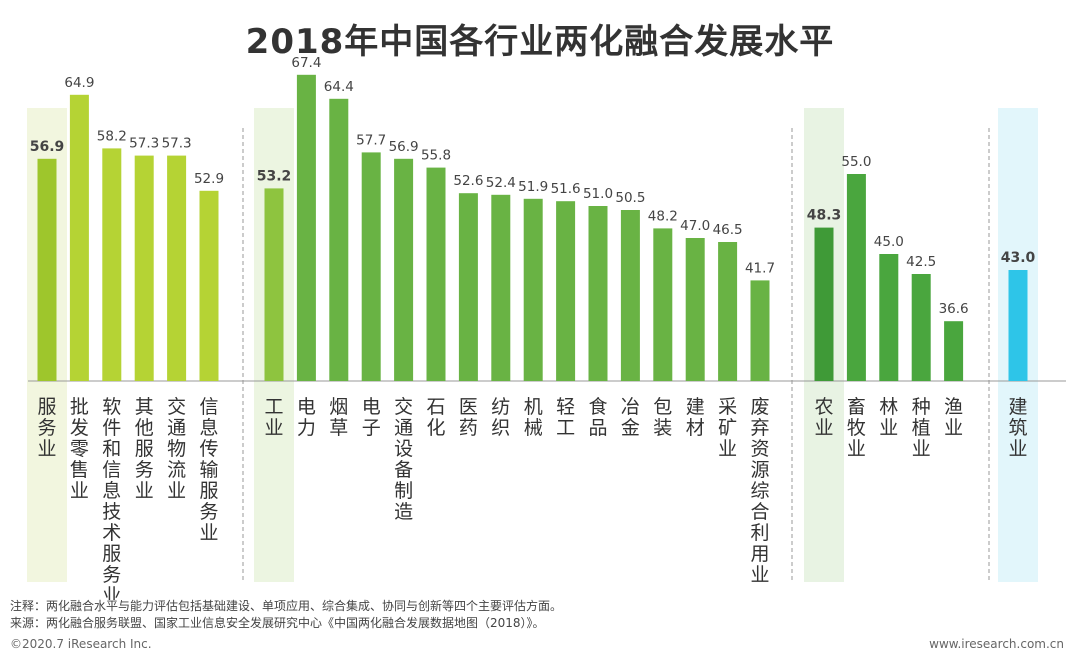 The image size is (1080, 666). Describe the element at coordinates (1017, 428) in the screenshot. I see `category-label: 建筑业` at that location.